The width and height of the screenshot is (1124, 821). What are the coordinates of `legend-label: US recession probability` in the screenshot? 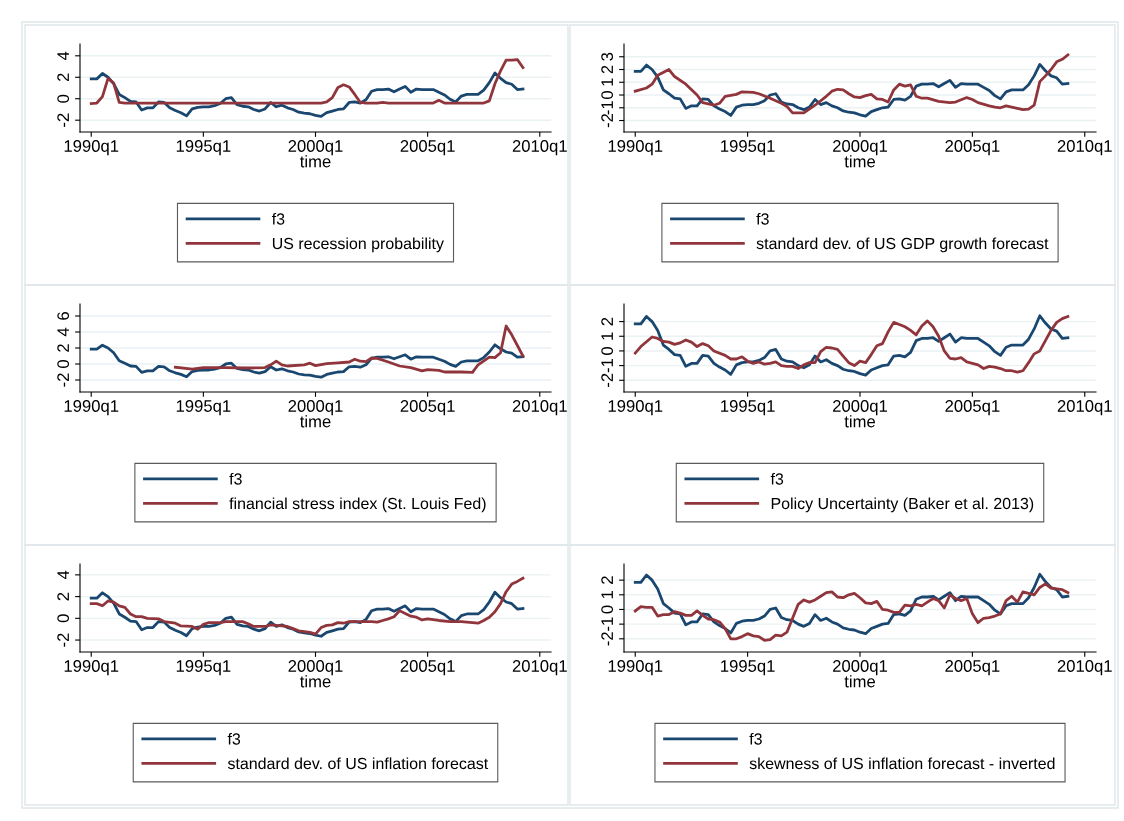 It's located at (358, 245).